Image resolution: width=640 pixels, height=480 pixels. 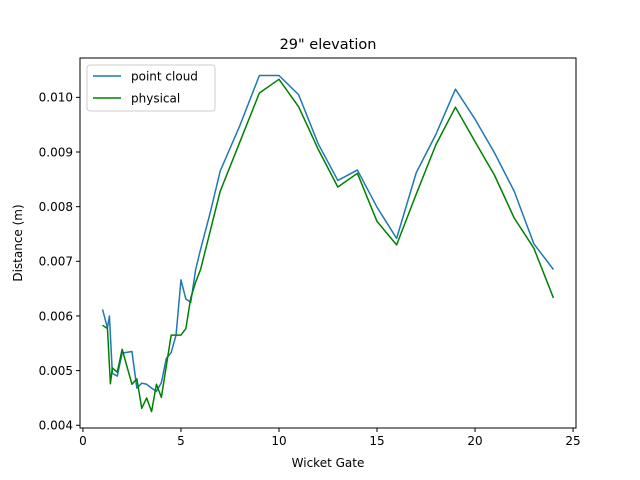 I want to click on y-axis-label: Distance (m), so click(x=18, y=242).